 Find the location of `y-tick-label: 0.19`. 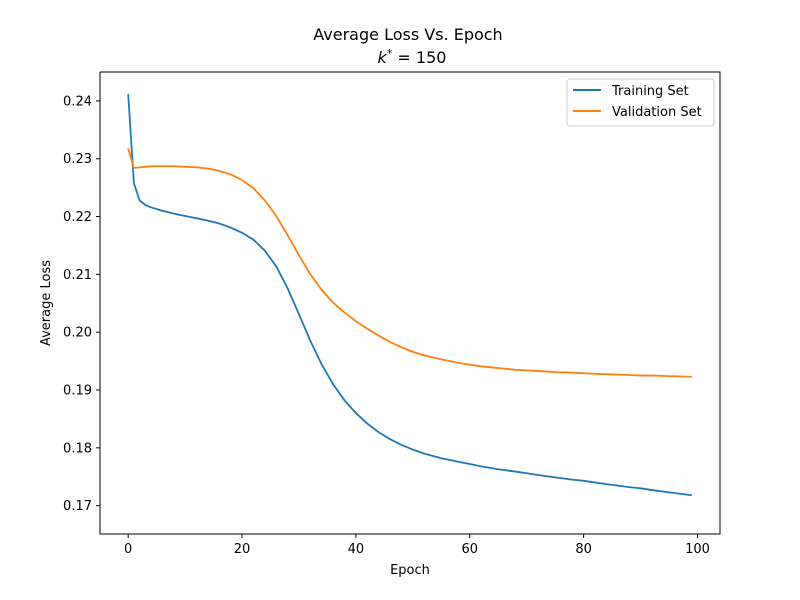

y-tick-label: 0.19 is located at coordinates (77, 391).